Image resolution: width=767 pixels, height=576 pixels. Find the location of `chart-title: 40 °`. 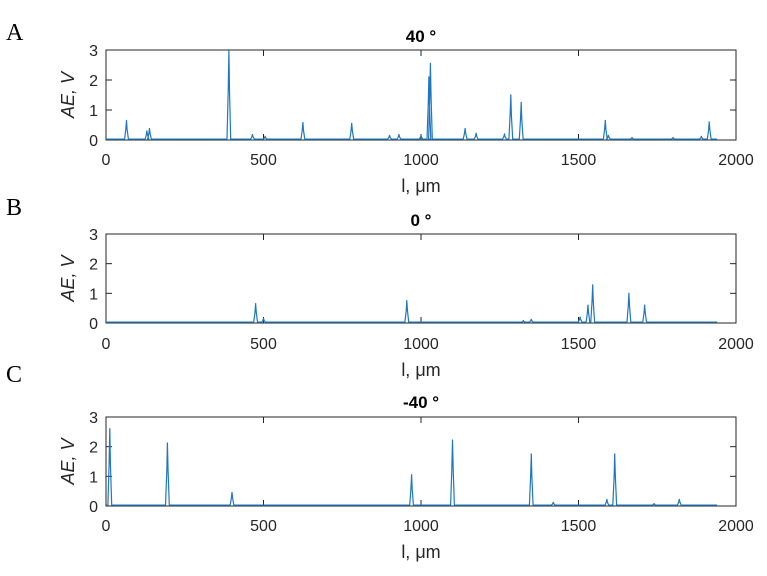

chart-title: 40 ° is located at coordinates (421, 36).